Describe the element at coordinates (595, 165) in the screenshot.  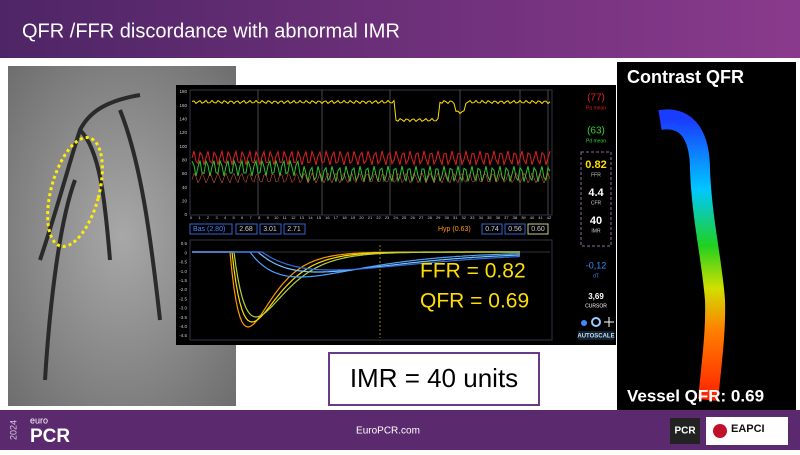
I see `index-value: 0.82` at that location.